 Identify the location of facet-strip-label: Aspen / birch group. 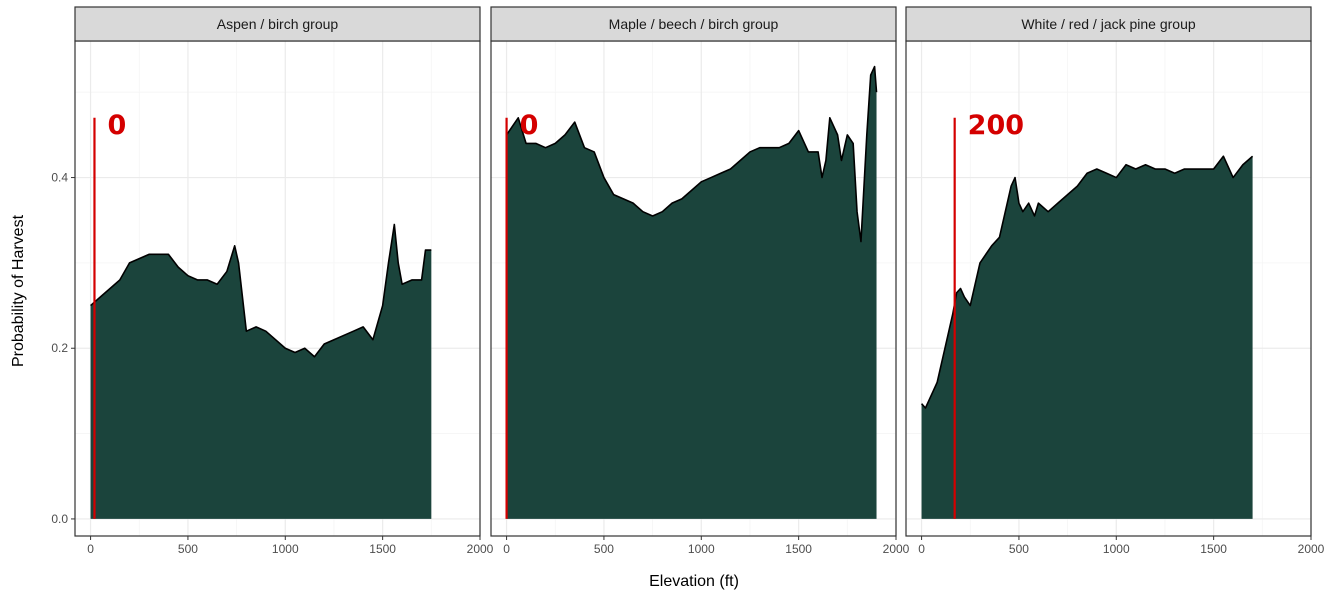
(278, 24).